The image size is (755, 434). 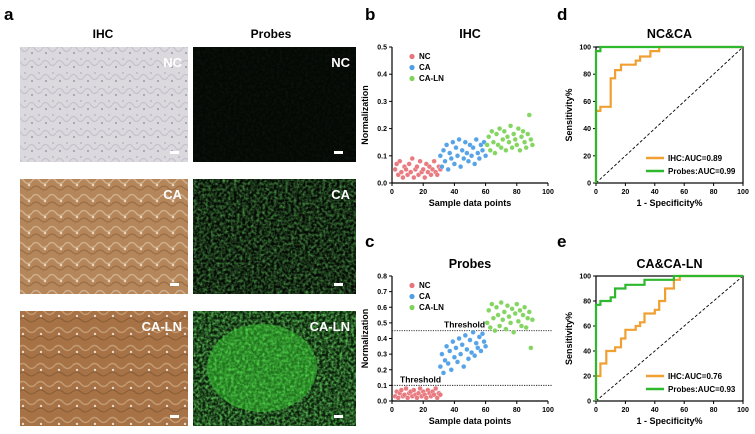 What do you see at coordinates (585, 48) in the screenshot?
I see `y-tick-label: 100` at bounding box center [585, 48].